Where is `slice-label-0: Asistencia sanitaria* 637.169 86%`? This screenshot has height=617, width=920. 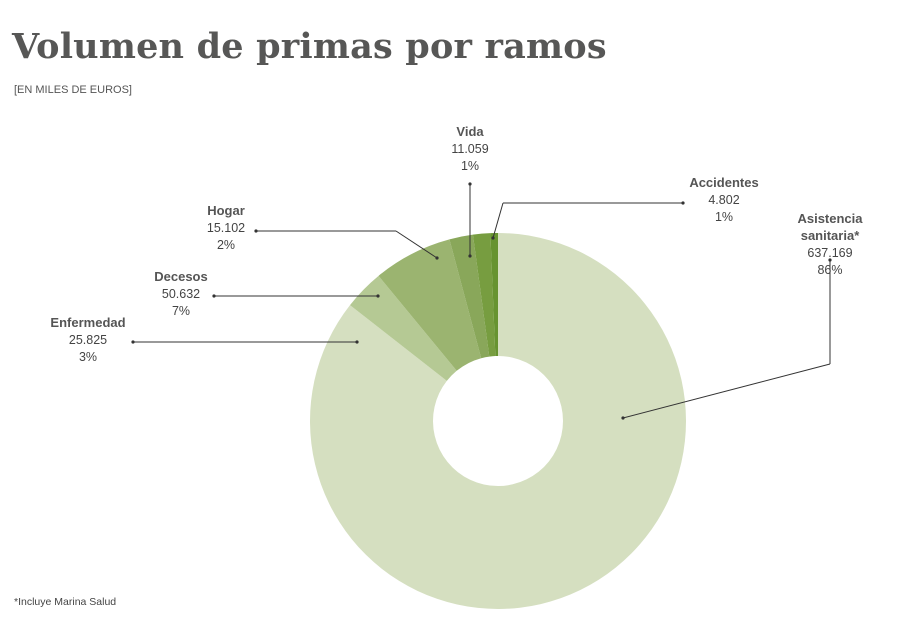
slice-label-0: Asistencia sanitaria* 637.169 86% is located at coordinates (830, 244).